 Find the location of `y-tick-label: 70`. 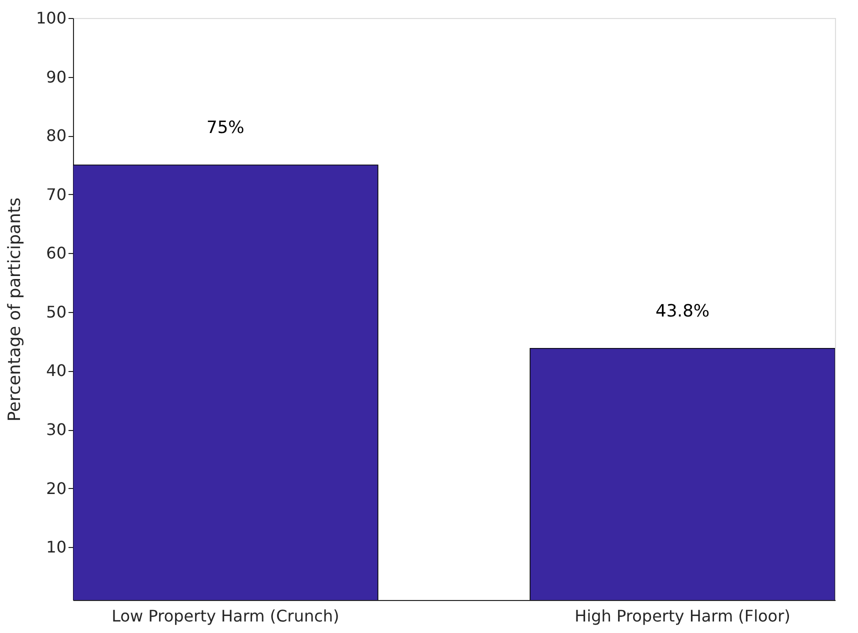

y-tick-label: 70 is located at coordinates (56, 194).